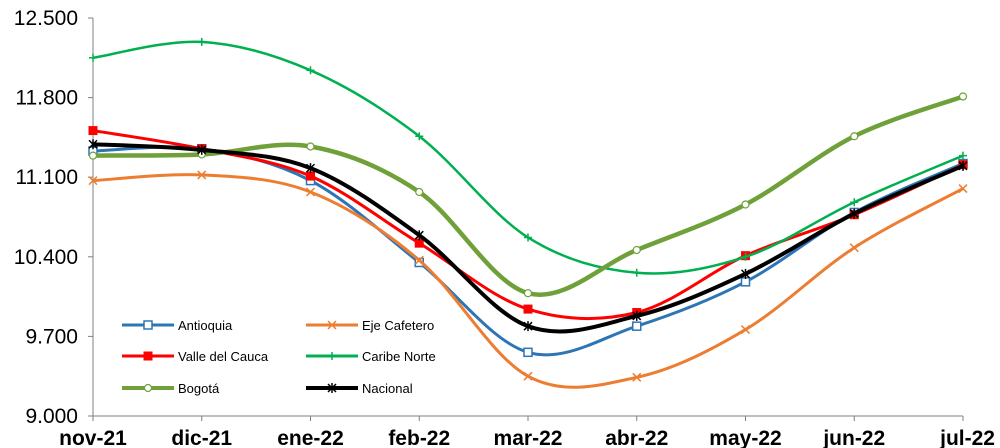 The height and width of the screenshot is (448, 1000). I want to click on y-tick-label: 12.500, so click(46, 18).